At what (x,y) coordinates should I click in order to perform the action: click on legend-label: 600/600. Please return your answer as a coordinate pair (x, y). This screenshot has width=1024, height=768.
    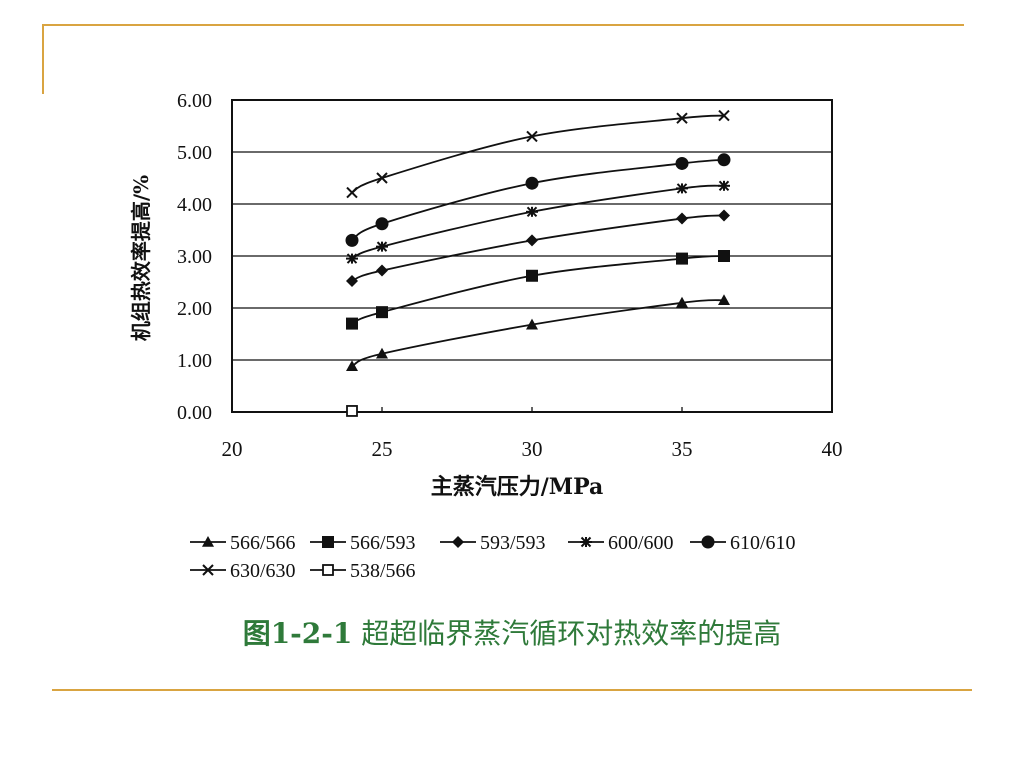
    Looking at the image, I should click on (641, 543).